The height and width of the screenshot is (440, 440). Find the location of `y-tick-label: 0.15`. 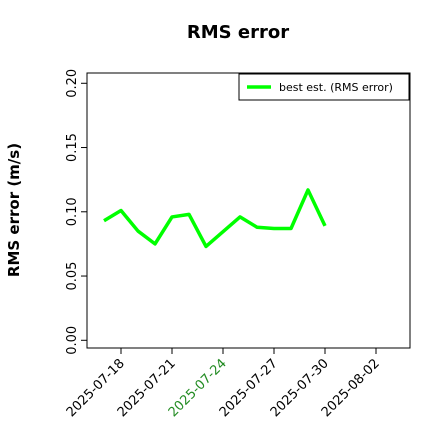

y-tick-label: 0.15 is located at coordinates (72, 147).